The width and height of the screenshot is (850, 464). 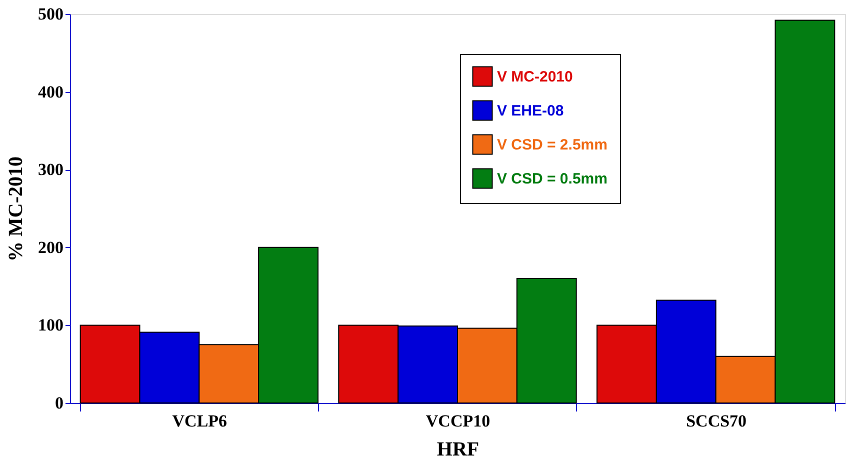 What do you see at coordinates (59, 403) in the screenshot?
I see `y-tick-label: 0` at bounding box center [59, 403].